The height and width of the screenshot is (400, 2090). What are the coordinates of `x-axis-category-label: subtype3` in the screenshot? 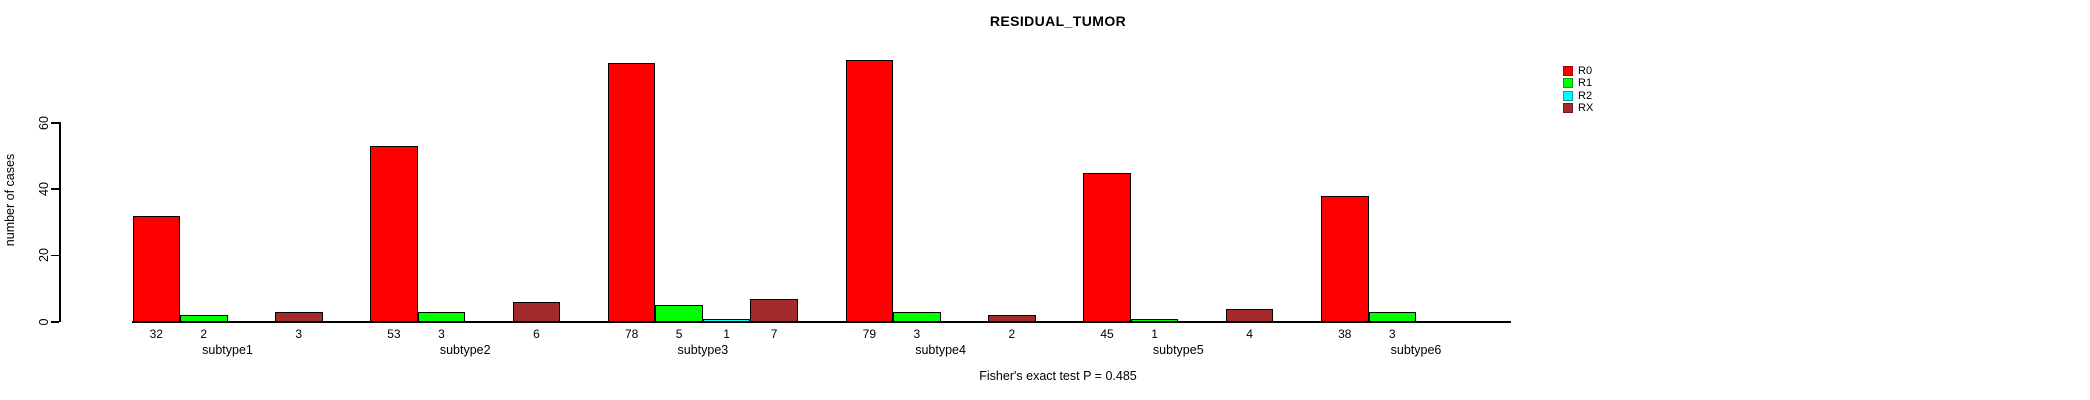 It's located at (703, 350).